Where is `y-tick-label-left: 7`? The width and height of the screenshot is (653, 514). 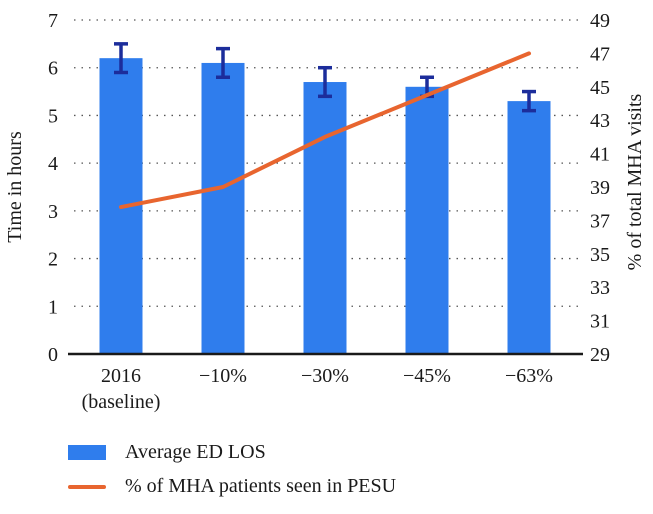 y-tick-label-left: 7 is located at coordinates (53, 21).